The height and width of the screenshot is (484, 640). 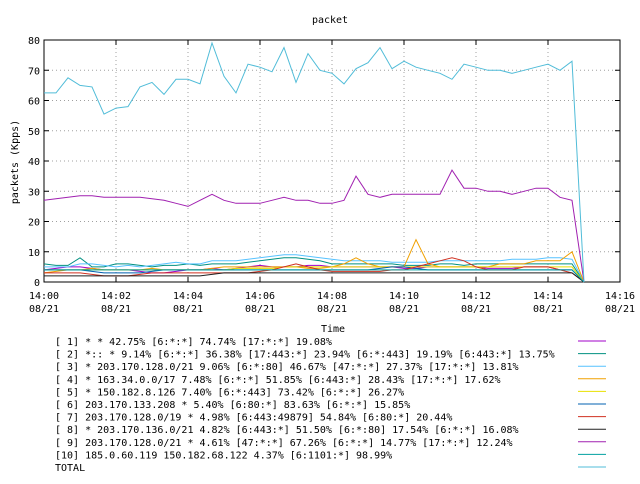 I want to click on x-tick-label-time: 14:10, so click(x=404, y=296).